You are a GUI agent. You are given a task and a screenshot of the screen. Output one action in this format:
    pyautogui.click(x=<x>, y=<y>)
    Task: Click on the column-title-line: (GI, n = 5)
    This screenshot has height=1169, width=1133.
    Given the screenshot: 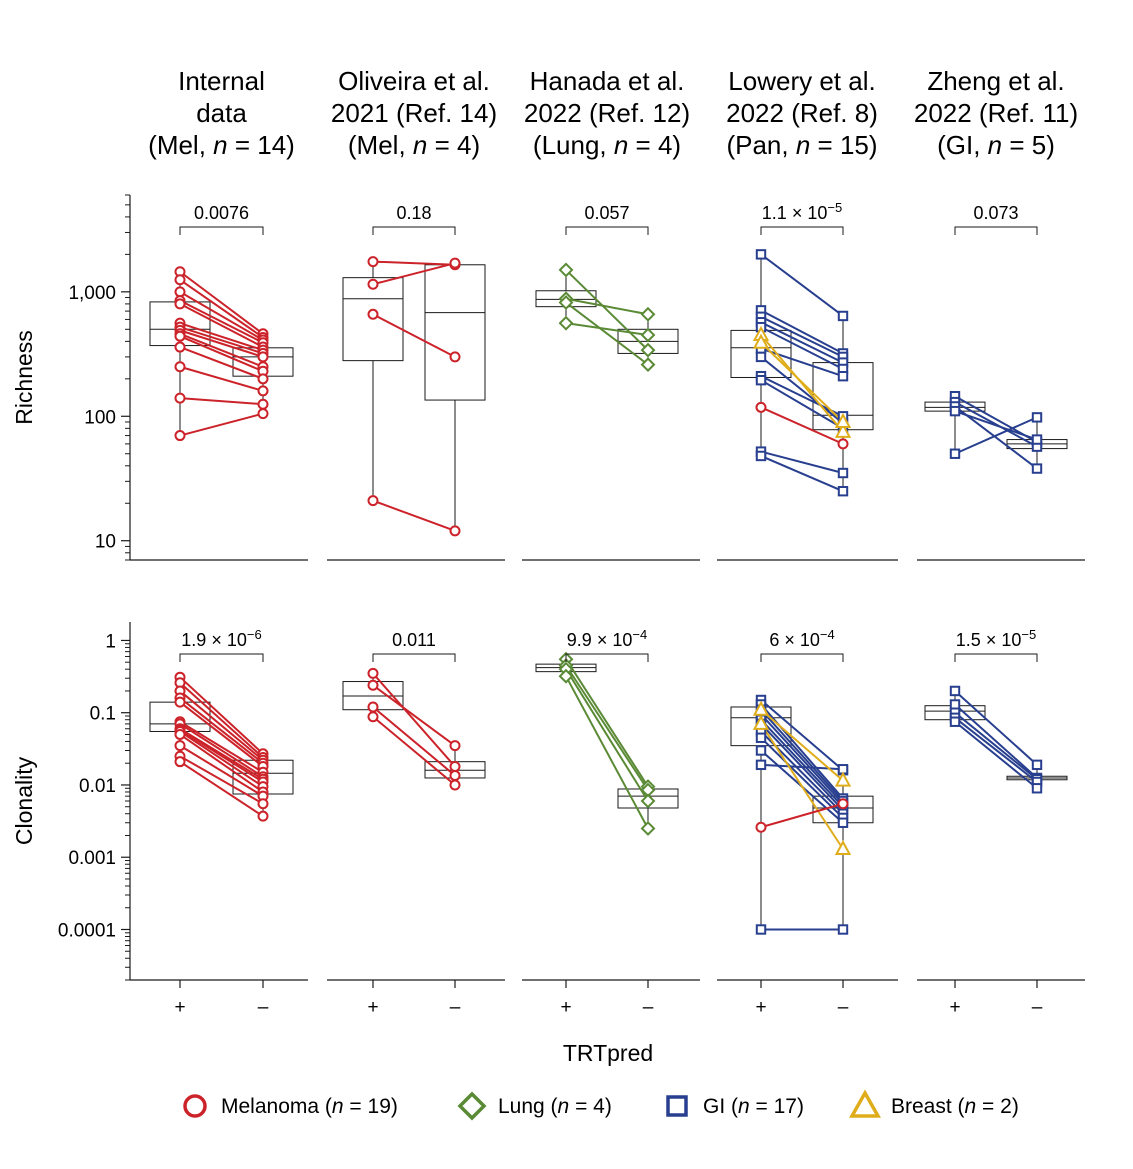 What is the action you would take?
    pyautogui.click(x=996, y=145)
    